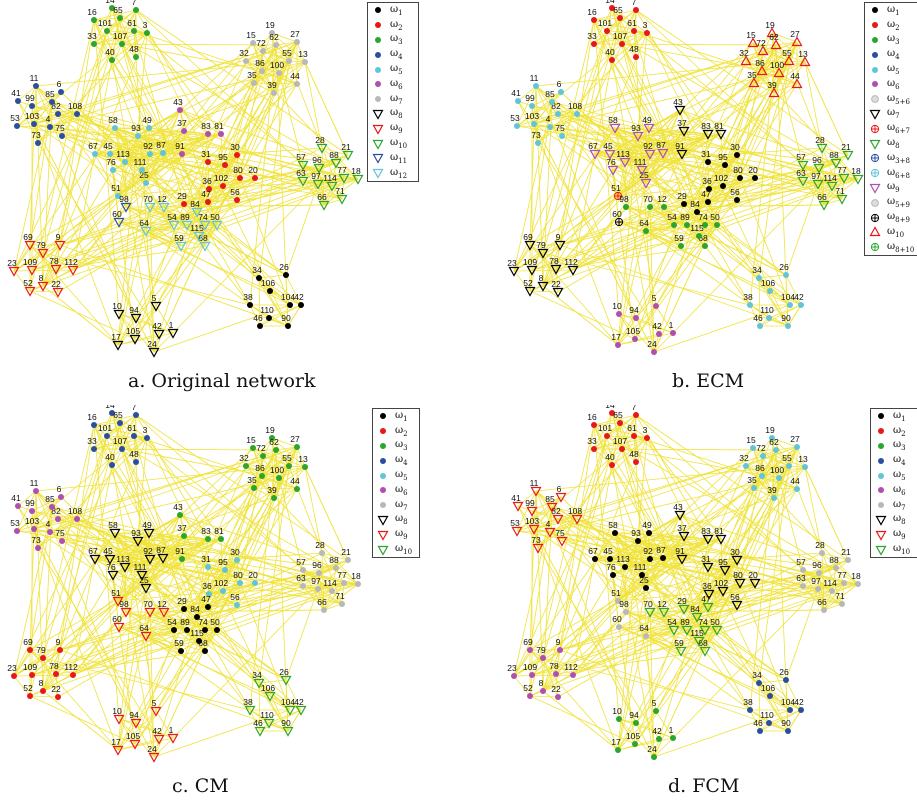  What do you see at coordinates (261, 448) in the screenshot?
I see `node-label: 72` at bounding box center [261, 448].